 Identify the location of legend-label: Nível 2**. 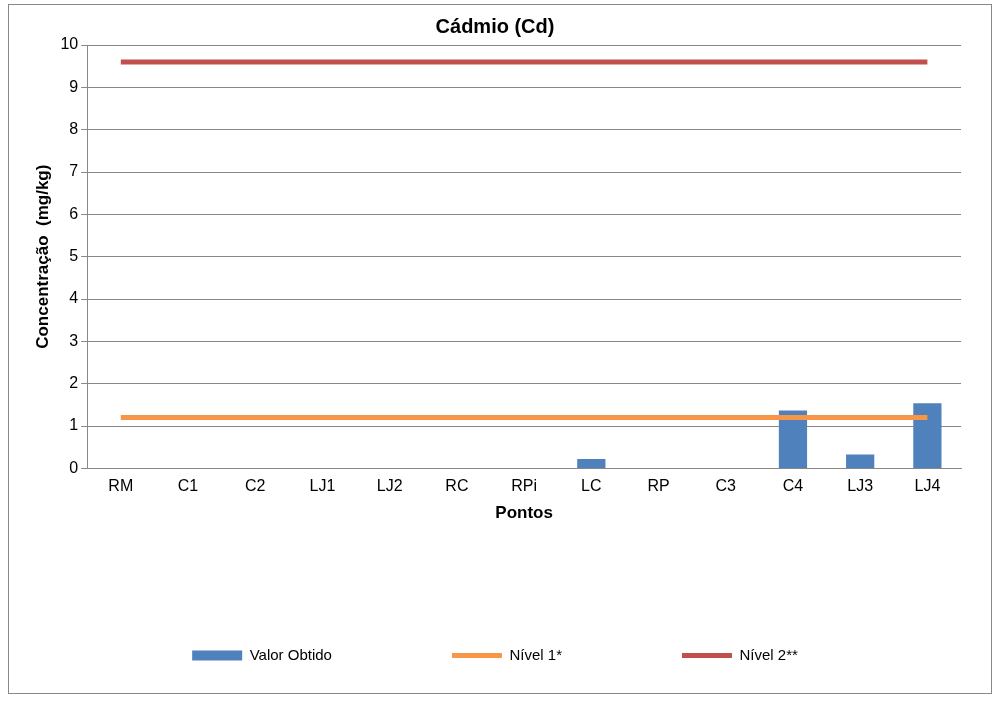
(768, 654).